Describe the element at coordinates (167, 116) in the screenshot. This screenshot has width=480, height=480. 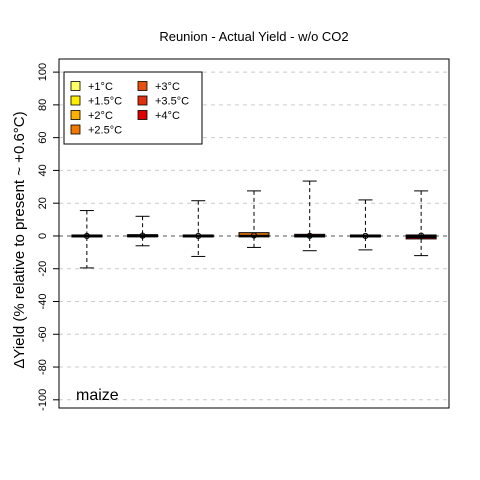
I see `legend-label: +4°C` at that location.